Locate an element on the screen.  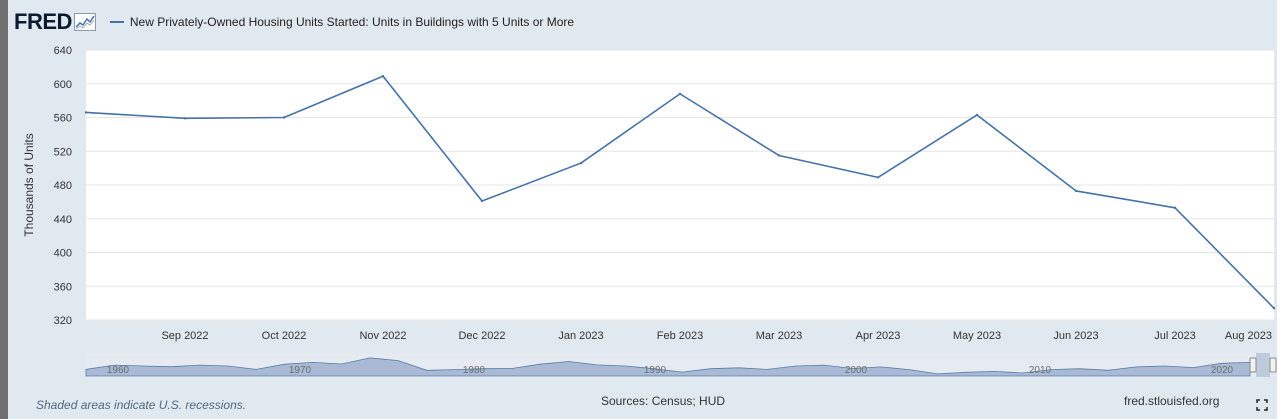
fullscreen-icon is located at coordinates (1262, 405).